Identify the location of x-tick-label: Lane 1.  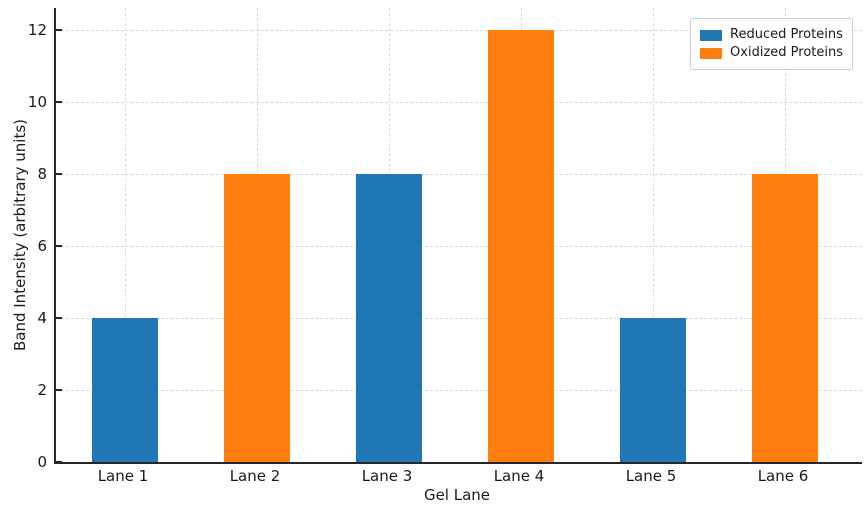
(123, 476).